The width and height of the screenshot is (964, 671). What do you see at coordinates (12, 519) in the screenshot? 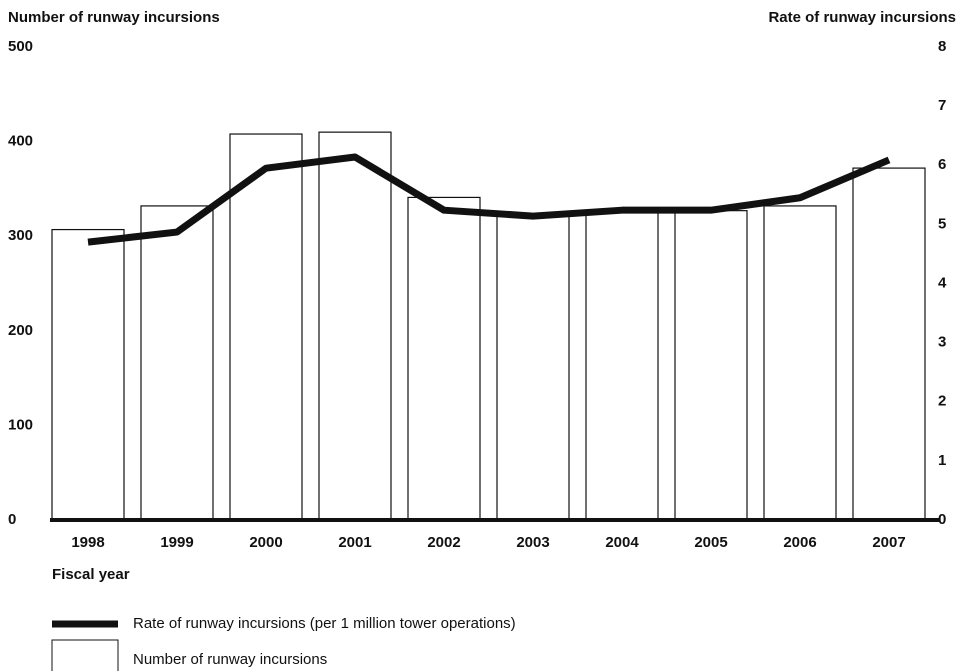
I see `y-tick-label: 0` at bounding box center [12, 519].